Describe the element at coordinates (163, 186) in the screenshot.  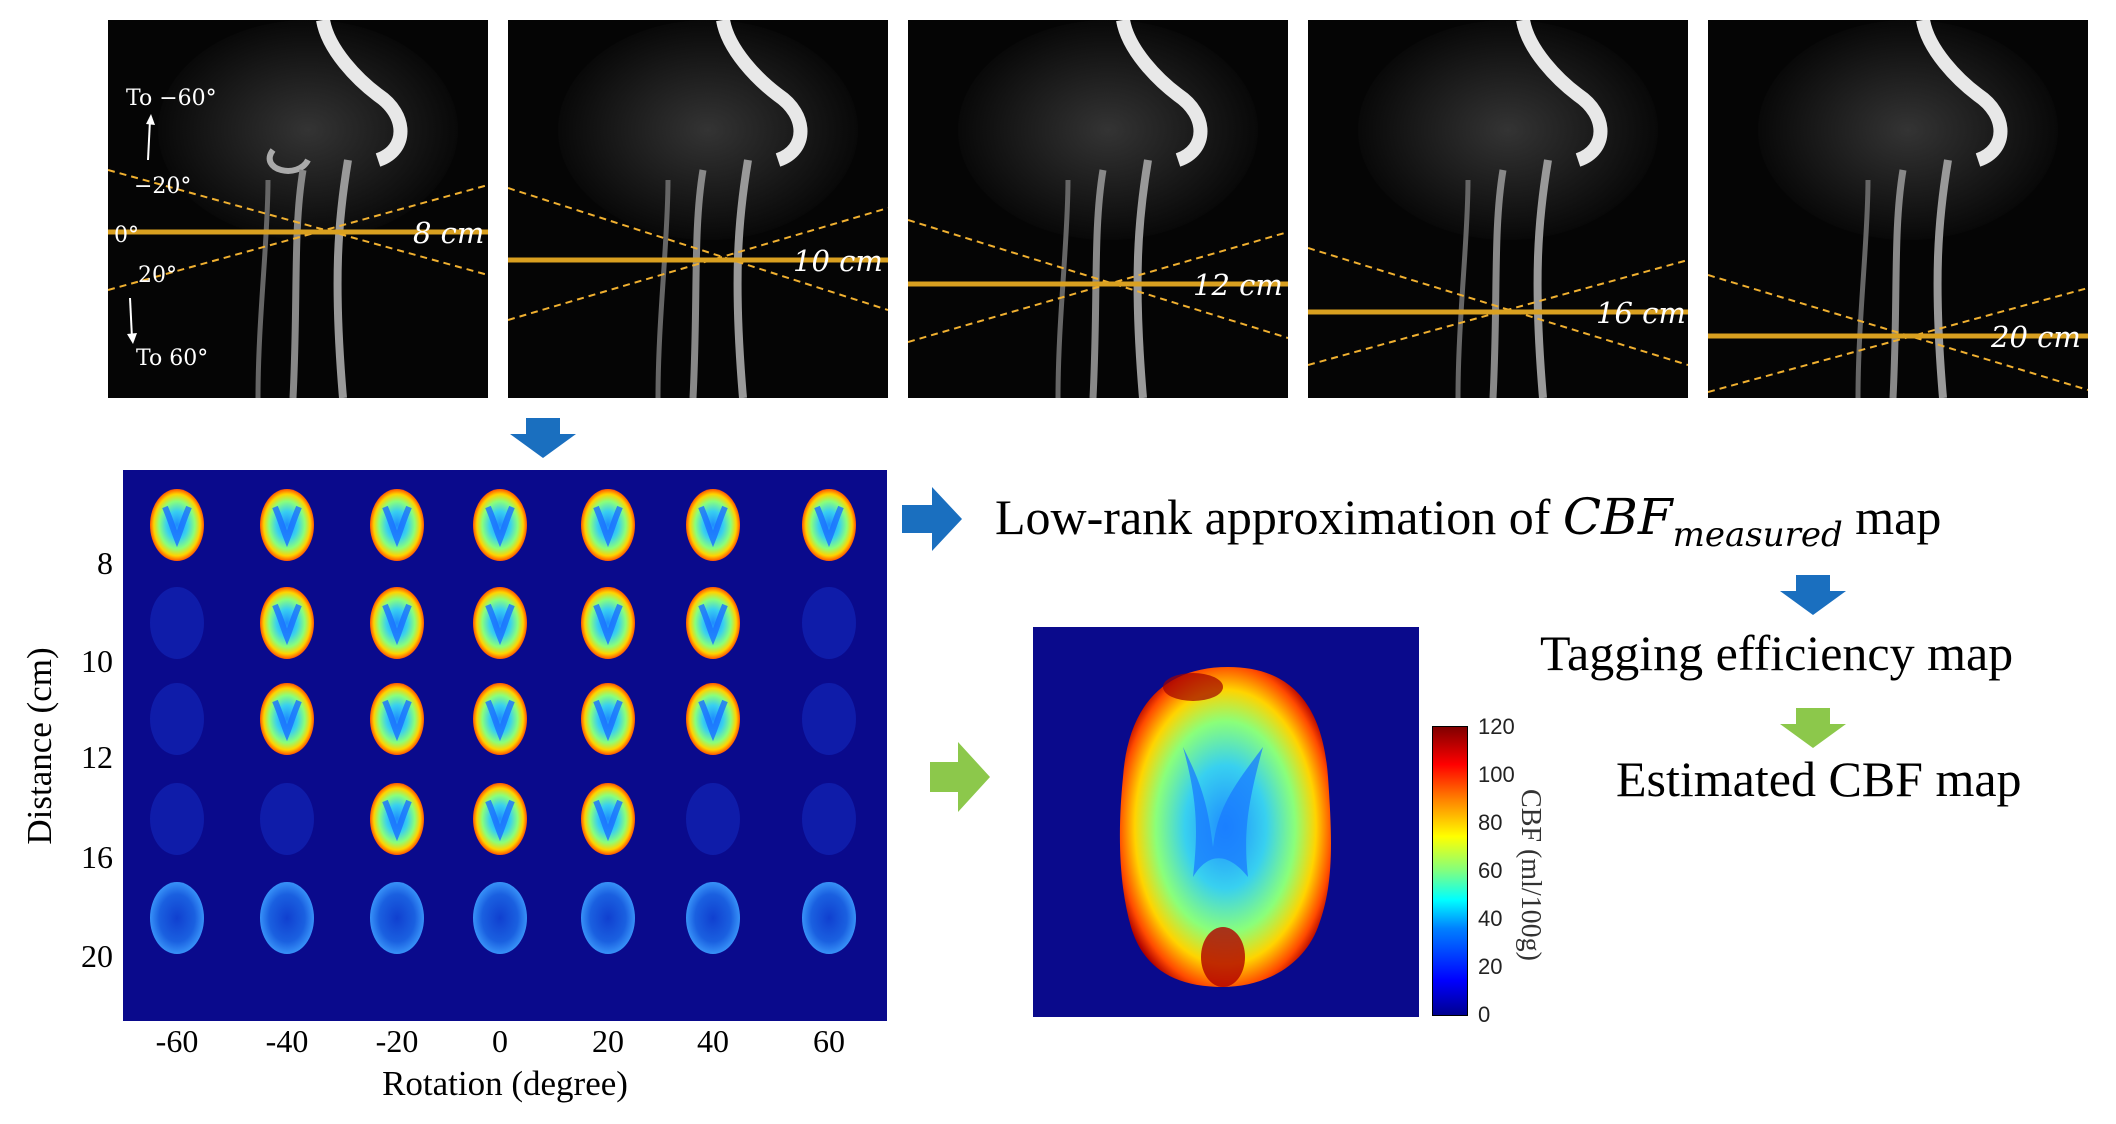
I see `angle-label-minus20: −20°` at that location.